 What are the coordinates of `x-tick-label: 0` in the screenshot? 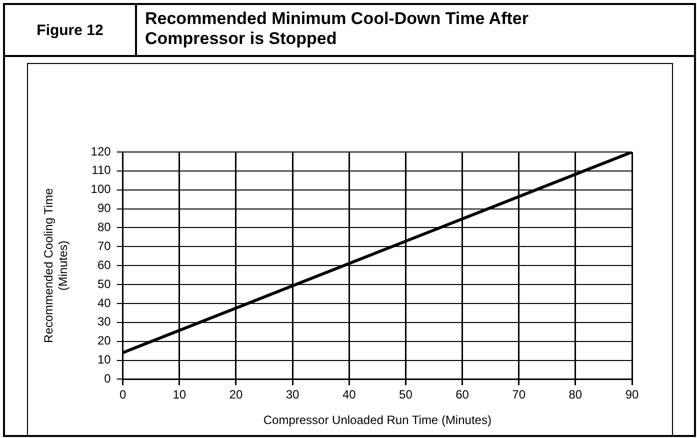 It's located at (122, 395).